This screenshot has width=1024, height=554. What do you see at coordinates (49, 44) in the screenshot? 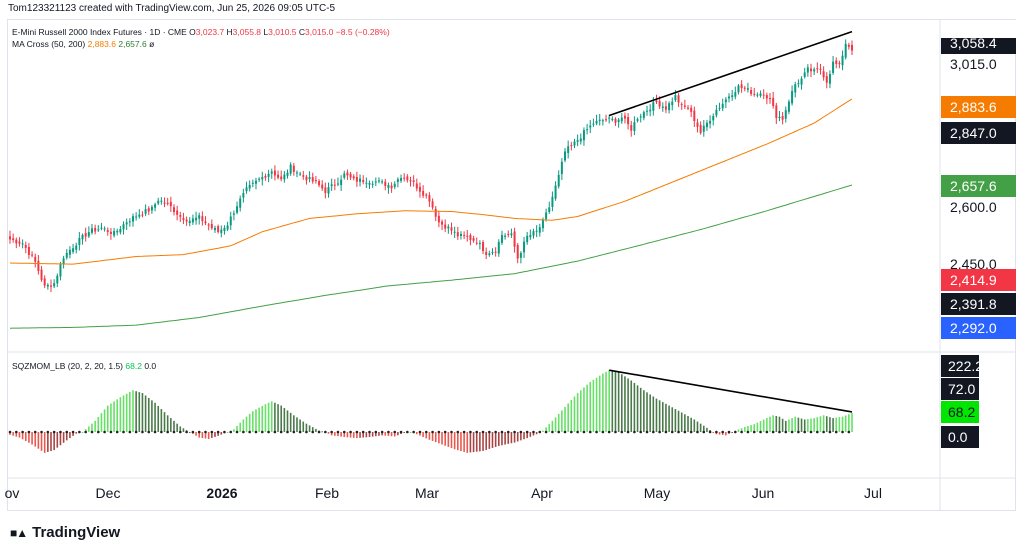
I see `ma-indicator-label: MA Cross (50, 200)` at bounding box center [49, 44].